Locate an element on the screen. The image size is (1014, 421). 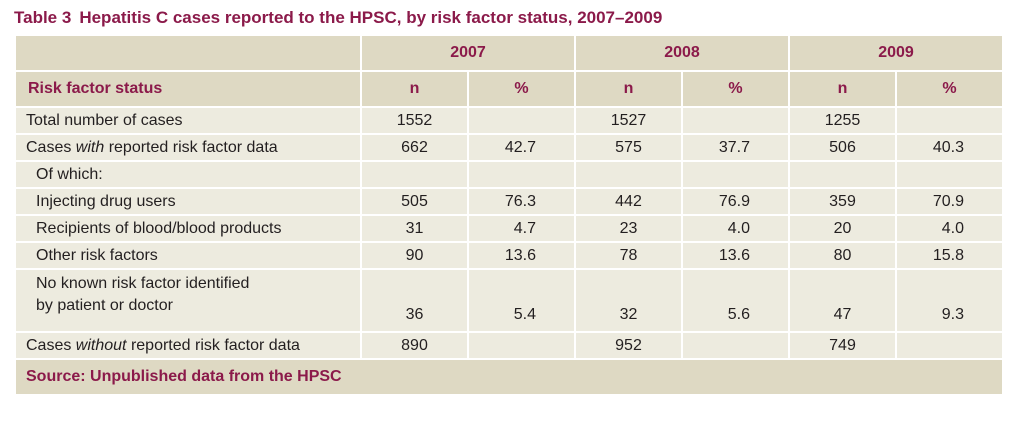
year-header-2008: 2008 is located at coordinates (682, 53).